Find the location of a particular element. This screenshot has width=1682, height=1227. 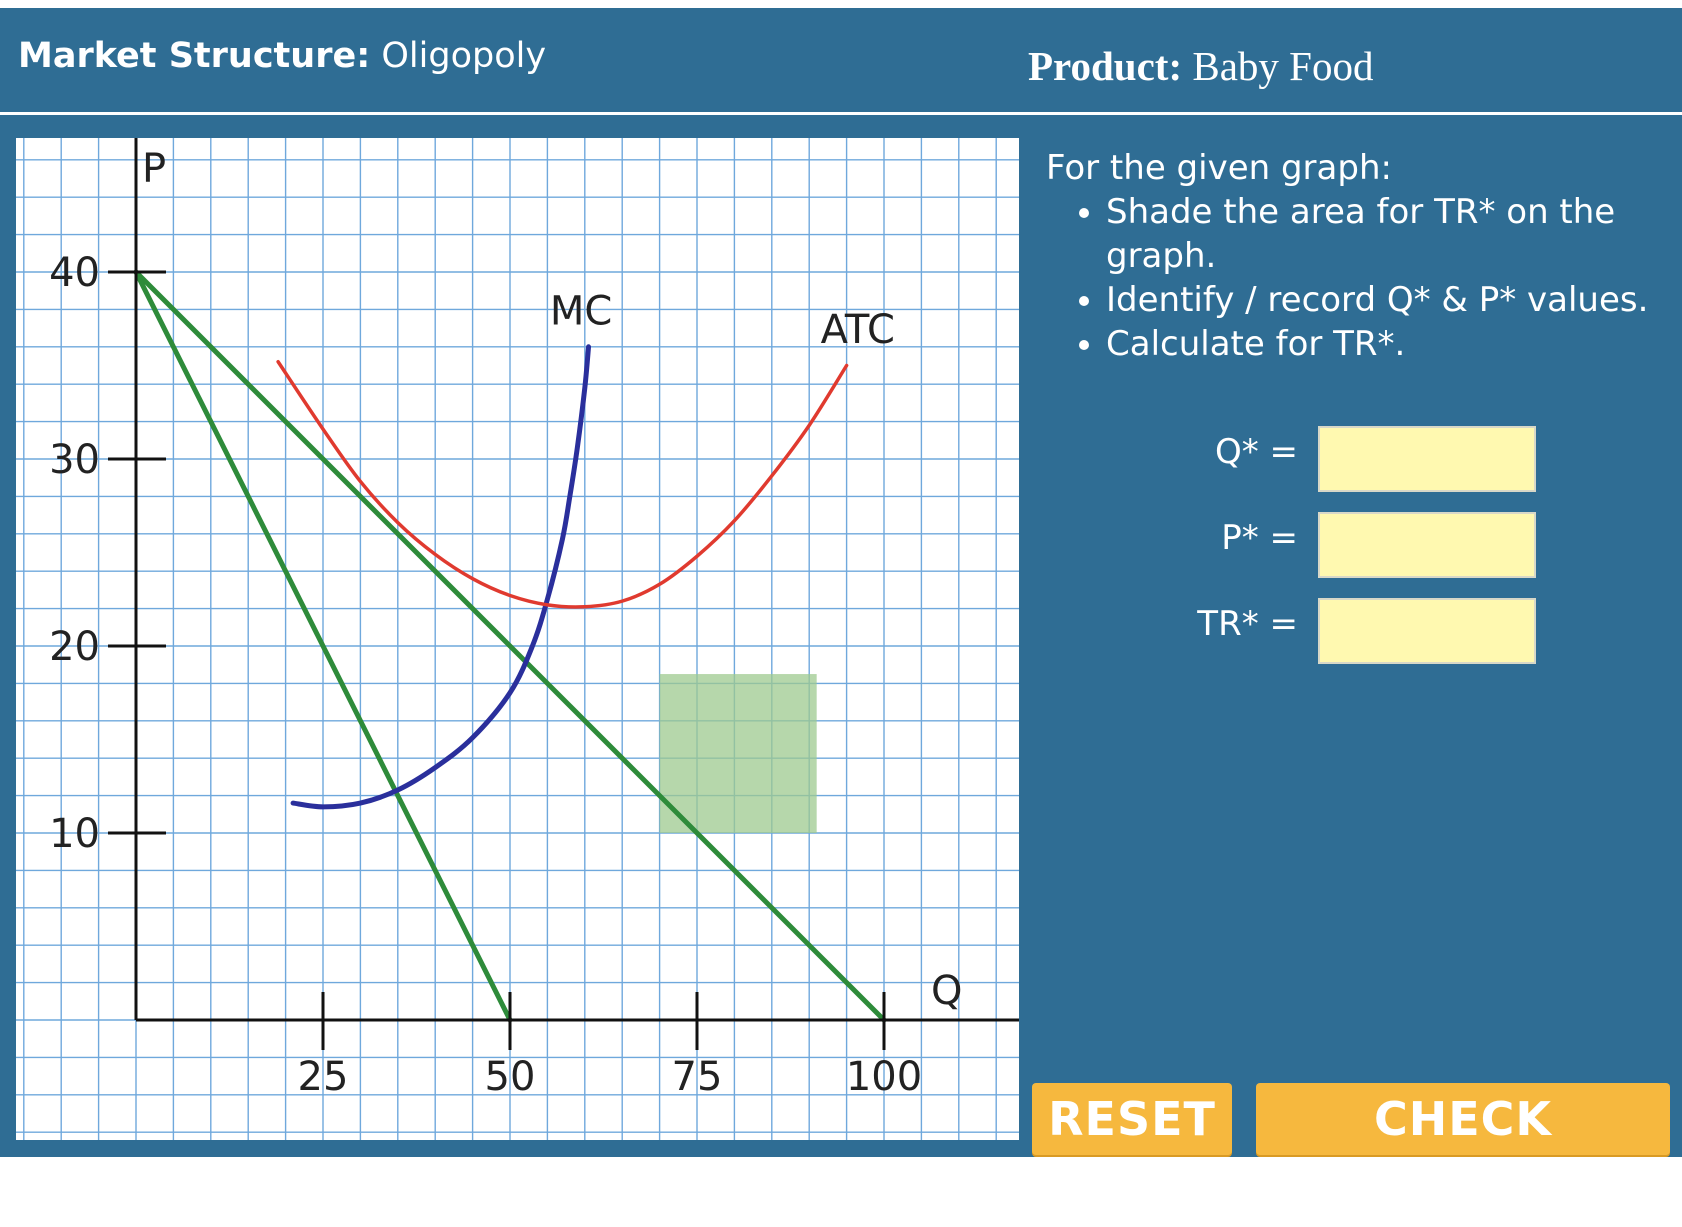

mc-curve is located at coordinates (441, 577).